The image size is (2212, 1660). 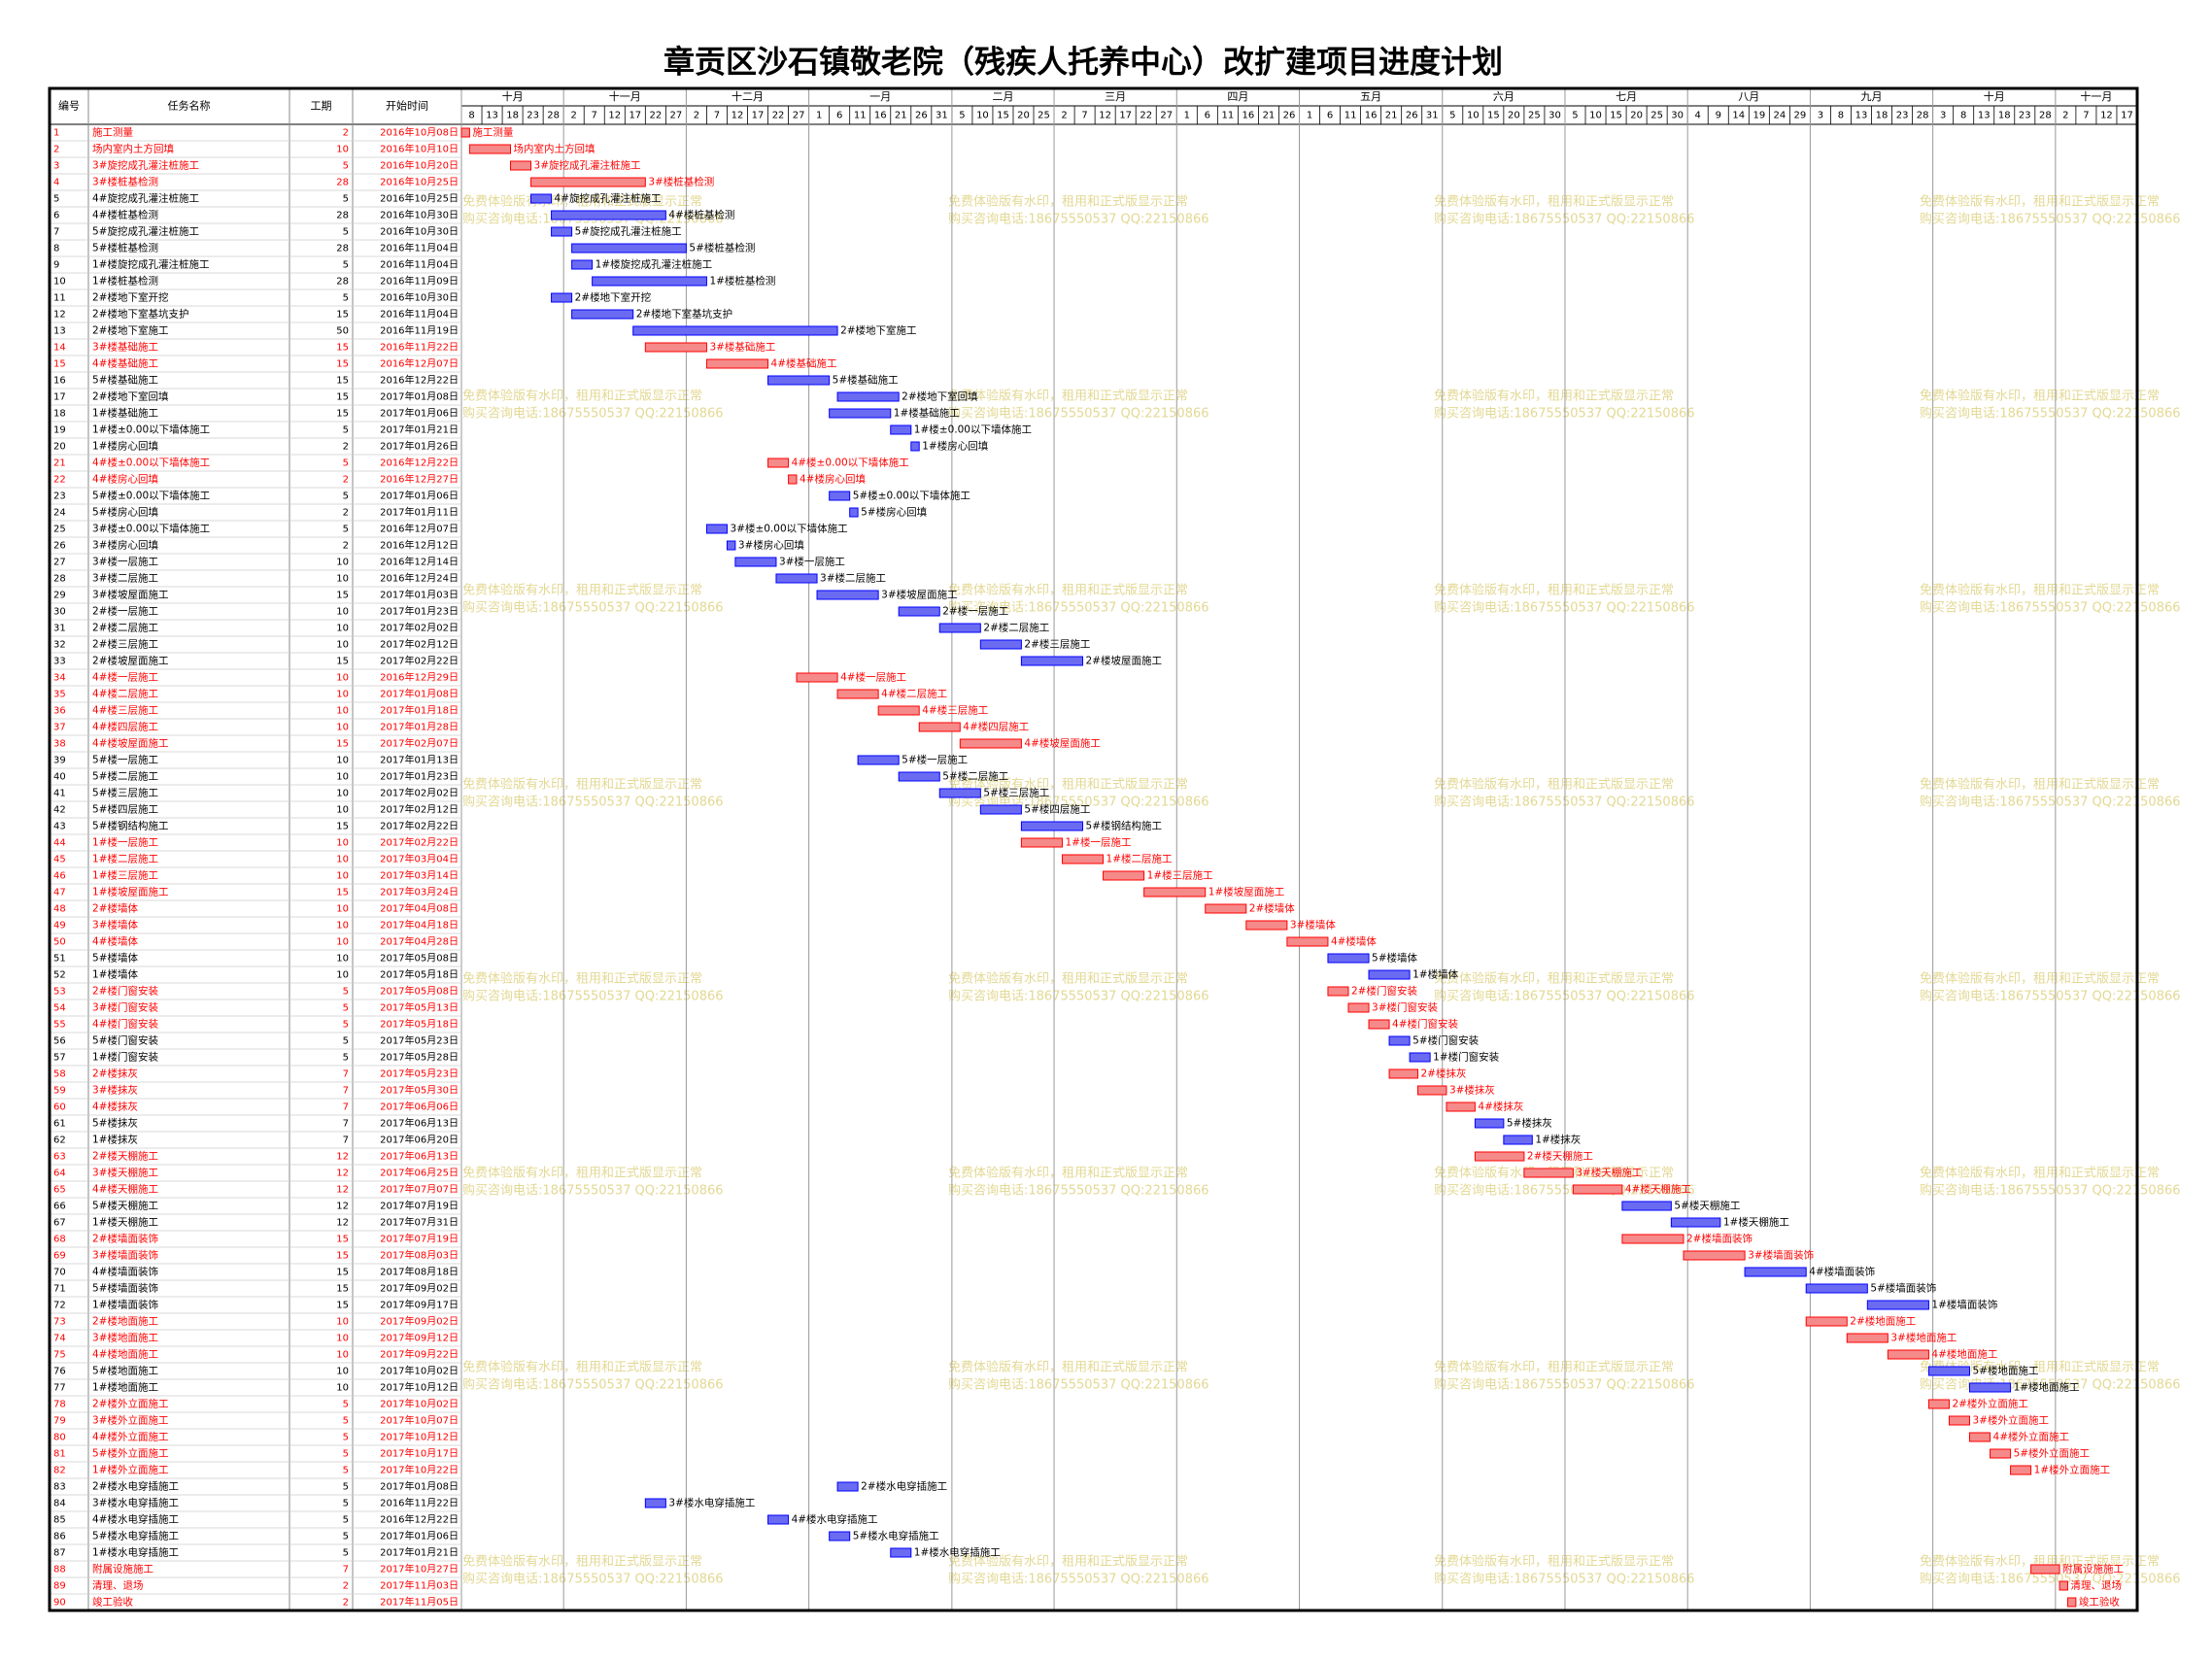 What do you see at coordinates (1412, 116) in the screenshot?
I see `x-tick-label: 26` at bounding box center [1412, 116].